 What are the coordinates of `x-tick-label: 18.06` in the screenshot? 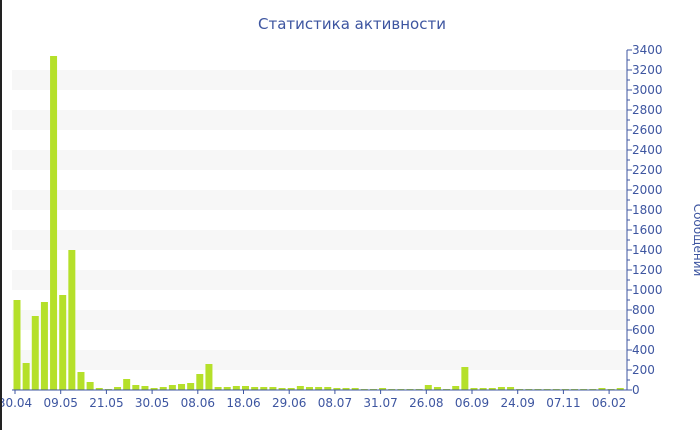 It's located at (243, 403).